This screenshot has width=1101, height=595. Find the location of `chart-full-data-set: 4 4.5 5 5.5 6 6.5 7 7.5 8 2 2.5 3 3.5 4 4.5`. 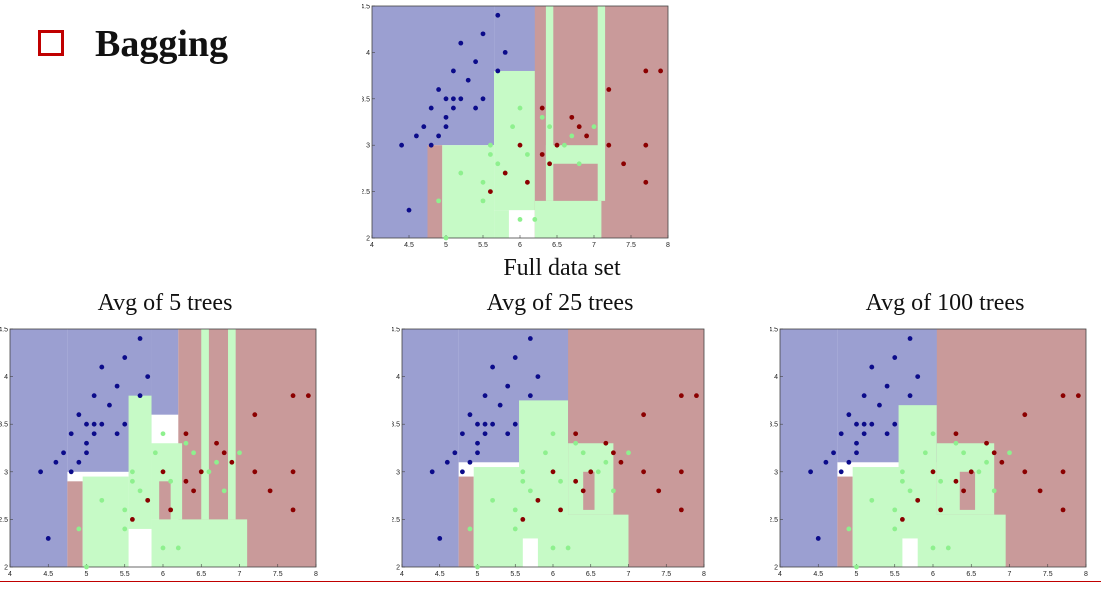

chart-full-data-set: 4 4.5 5 5.5 6 6.5 7 7.5 8 2 2.5 3 3.5 4 4.5 is located at coordinates (516, 126).